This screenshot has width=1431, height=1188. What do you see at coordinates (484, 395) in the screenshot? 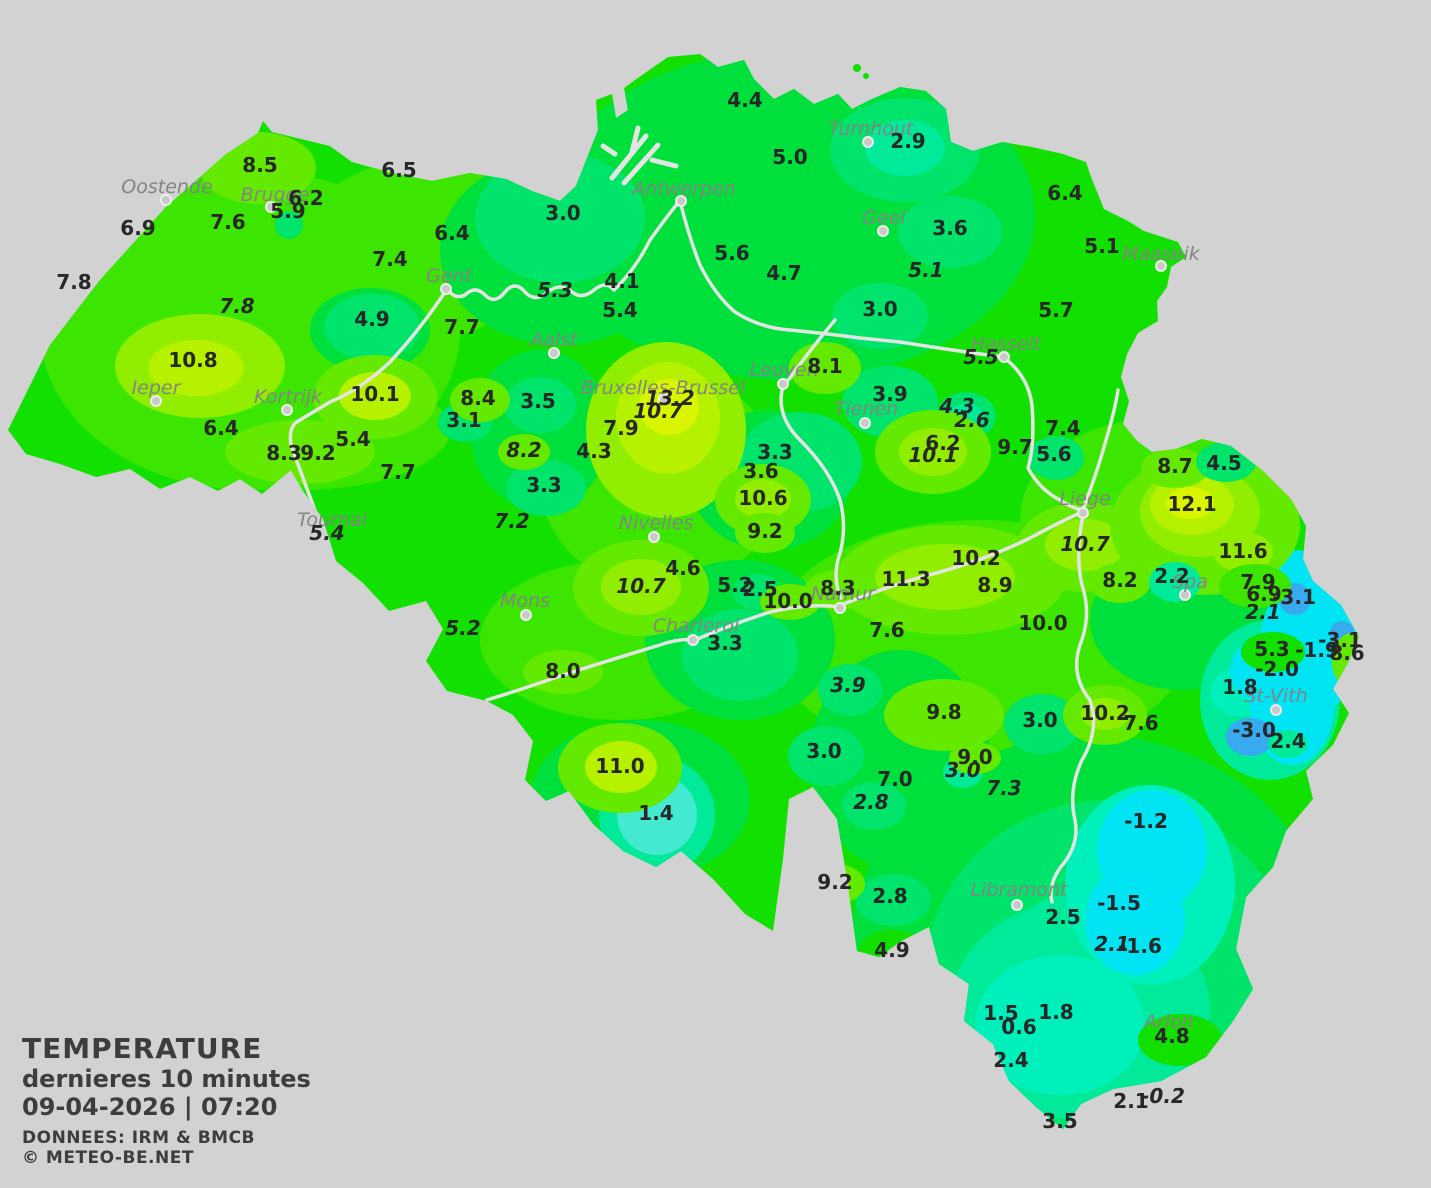
I see `river-schelde` at bounding box center [484, 395].